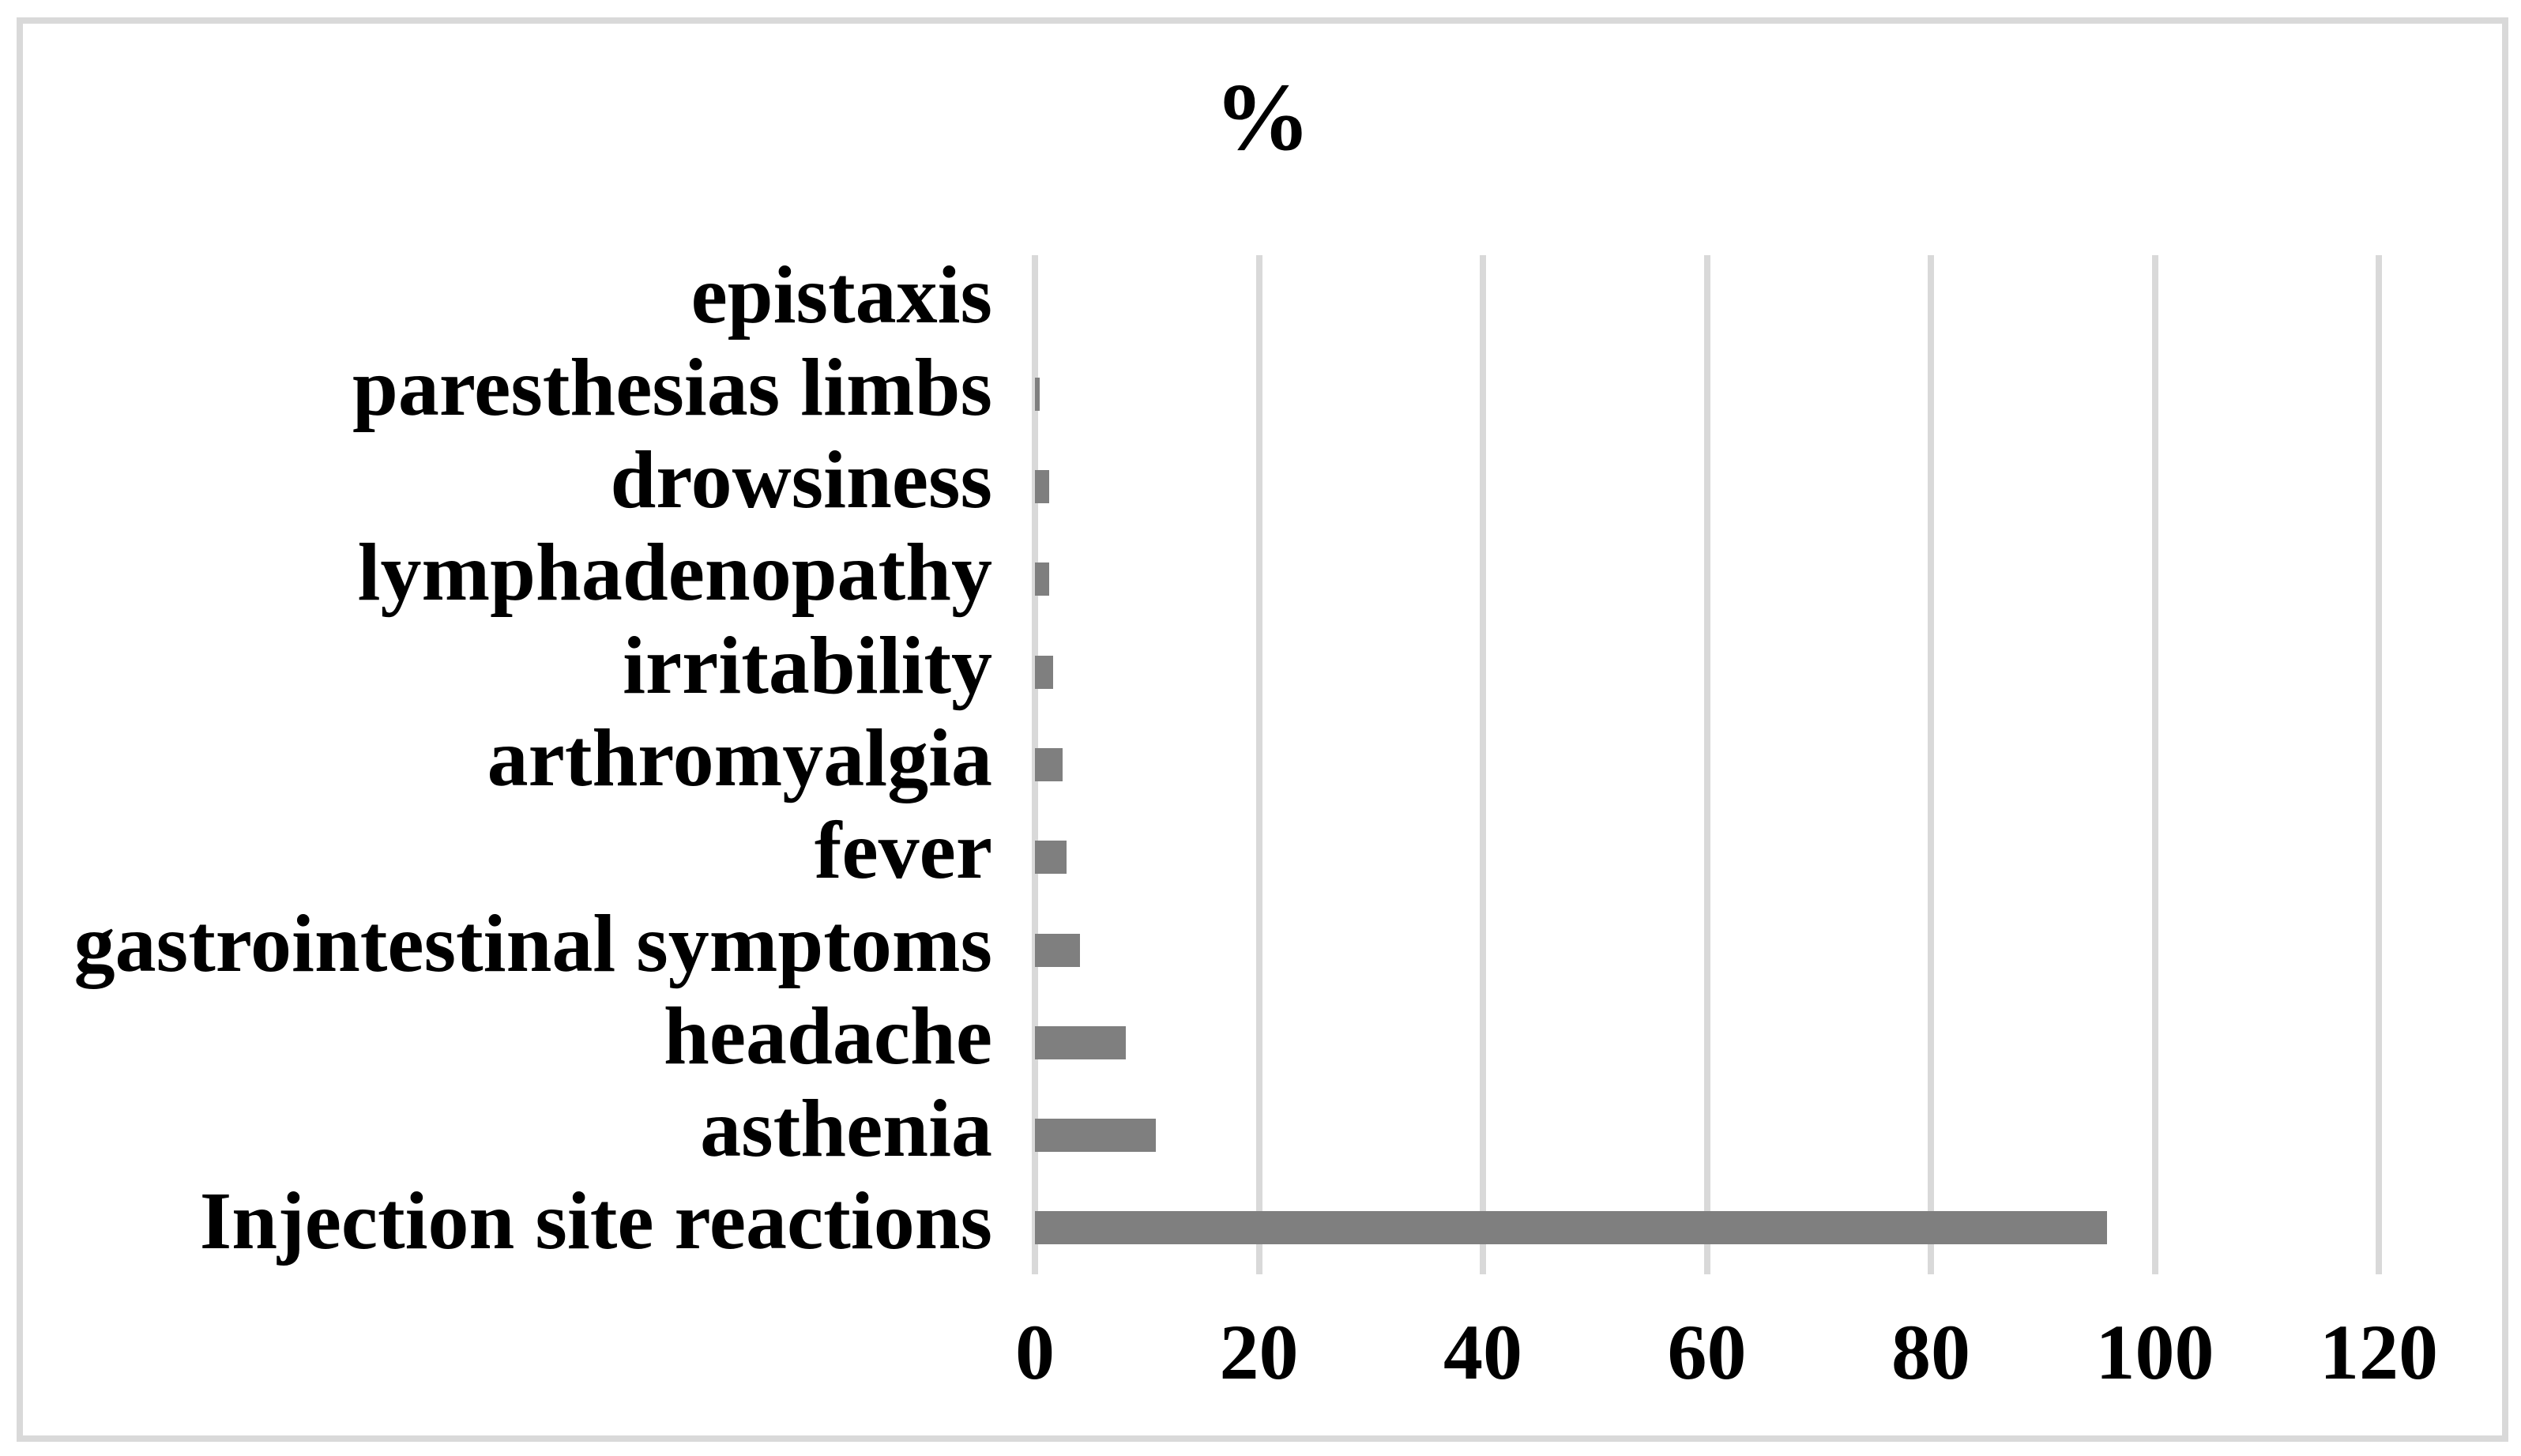 The height and width of the screenshot is (1456, 2521). What do you see at coordinates (1051, 858) in the screenshot?
I see `bar-fever` at bounding box center [1051, 858].